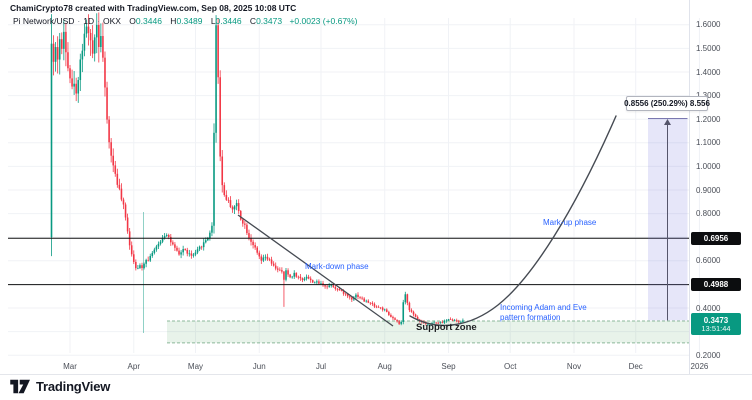 The image size is (752, 400). What do you see at coordinates (148, 21) in the screenshot?
I see `ohlc-open-value: 0.3446` at bounding box center [148, 21].